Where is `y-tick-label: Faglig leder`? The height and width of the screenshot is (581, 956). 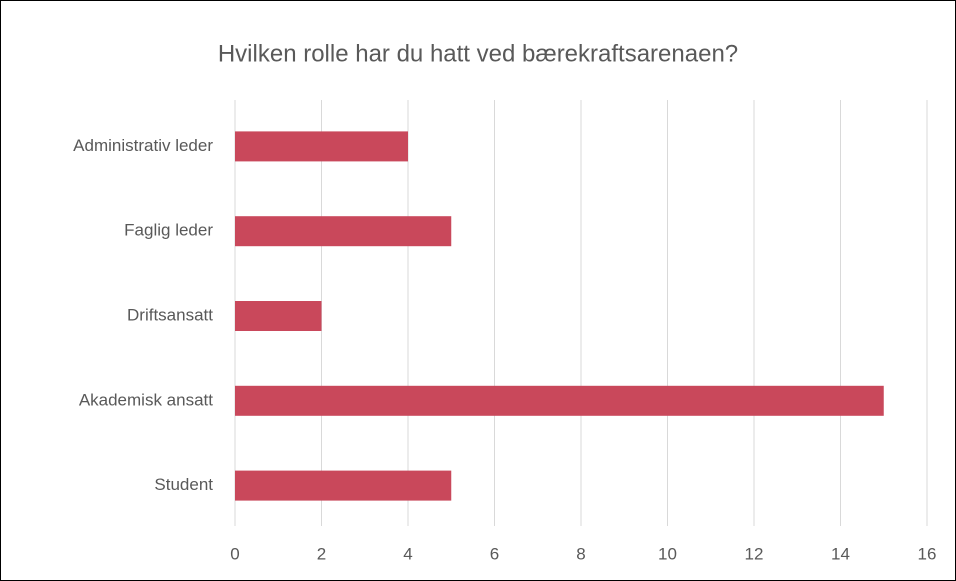 y-tick-label: Faglig leder is located at coordinates (168, 230).